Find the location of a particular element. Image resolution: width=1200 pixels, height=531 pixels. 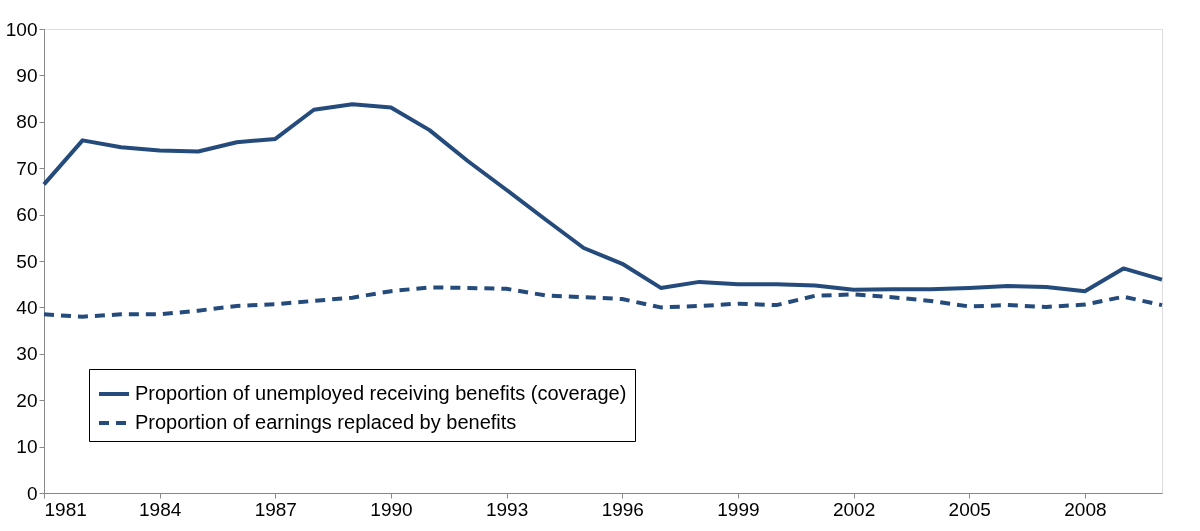

legend-label: Proportion of unemployed receiving benefits (coverage) is located at coordinates (381, 393).